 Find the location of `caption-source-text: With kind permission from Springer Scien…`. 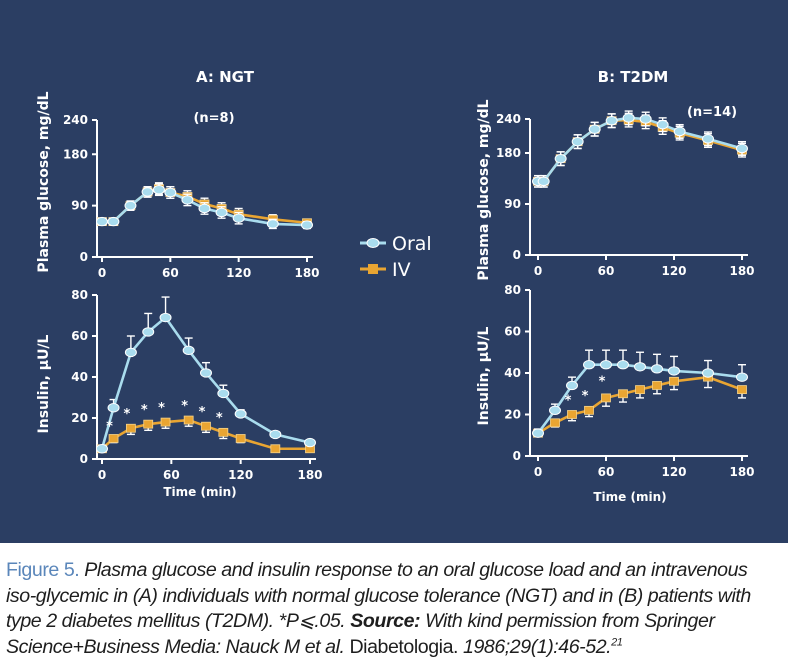

caption-source-text: With kind permission from Springer Scien… is located at coordinates (360, 634).